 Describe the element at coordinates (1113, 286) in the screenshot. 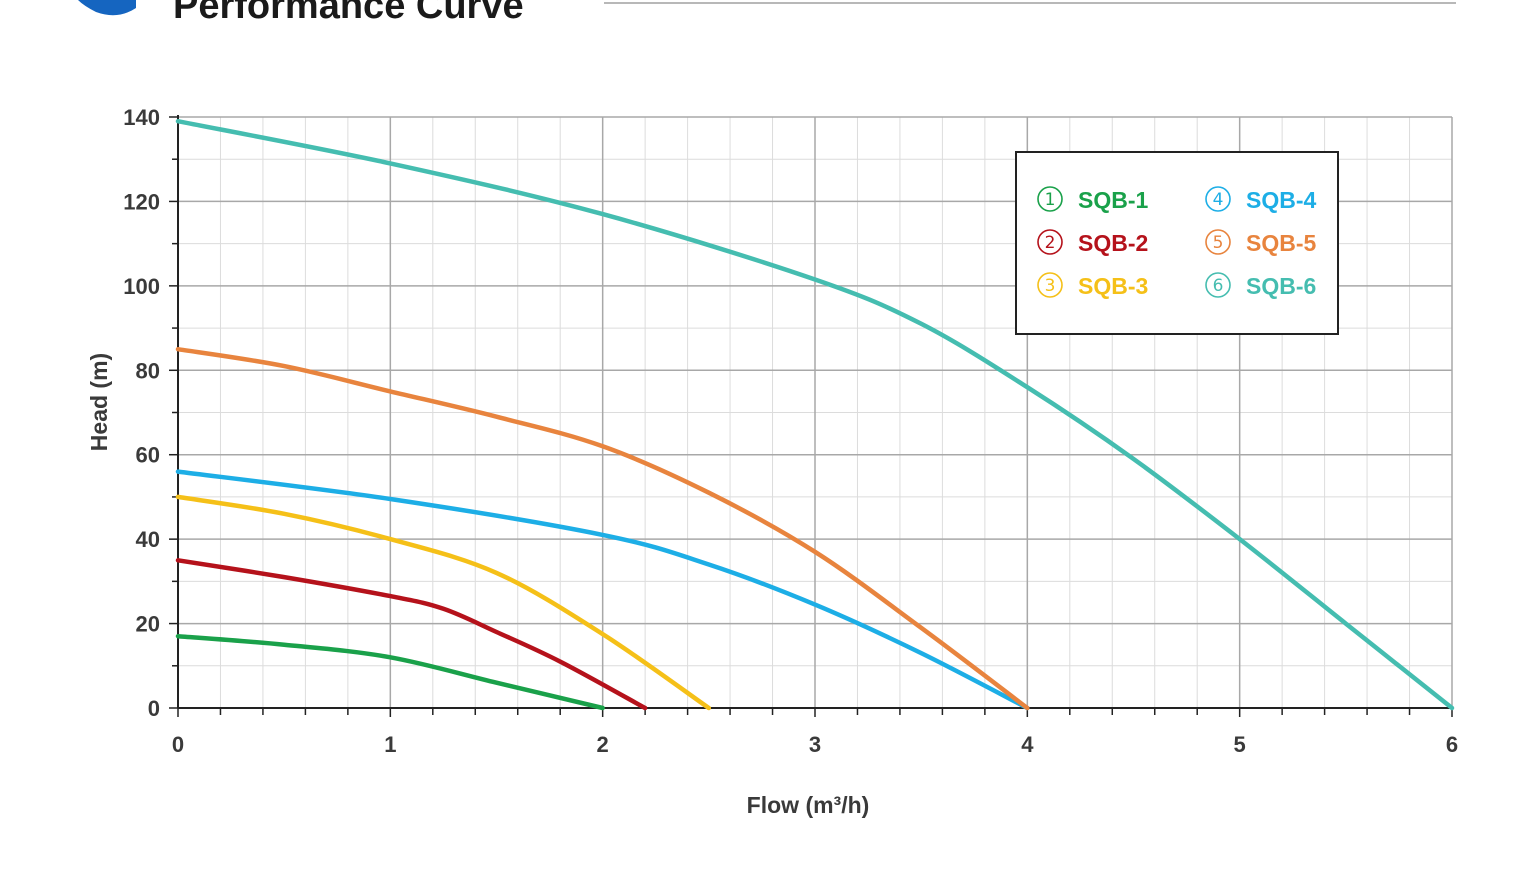

I see `legend-label: SQB-3` at that location.